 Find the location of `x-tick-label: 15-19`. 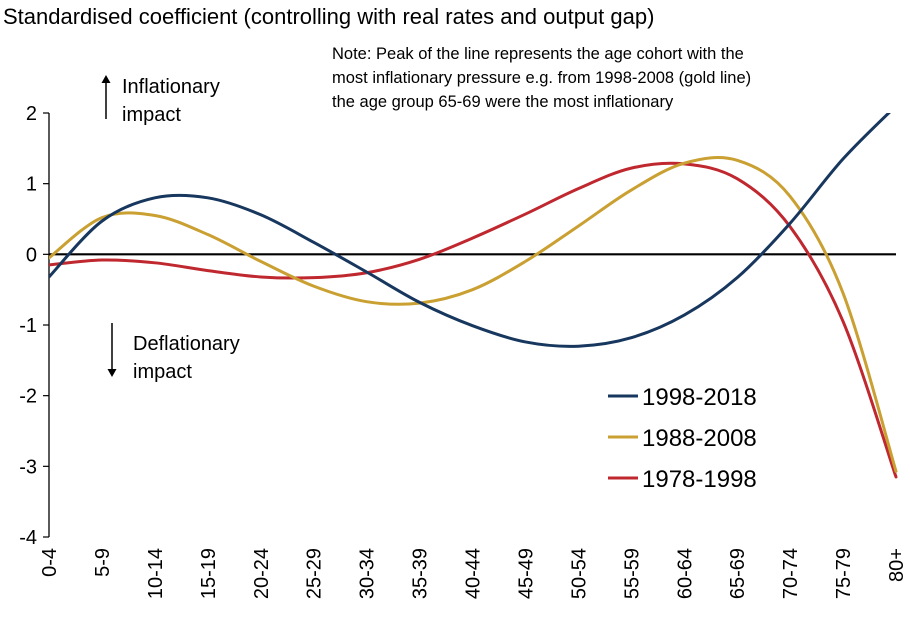

x-tick-label: 15-19 is located at coordinates (209, 573).